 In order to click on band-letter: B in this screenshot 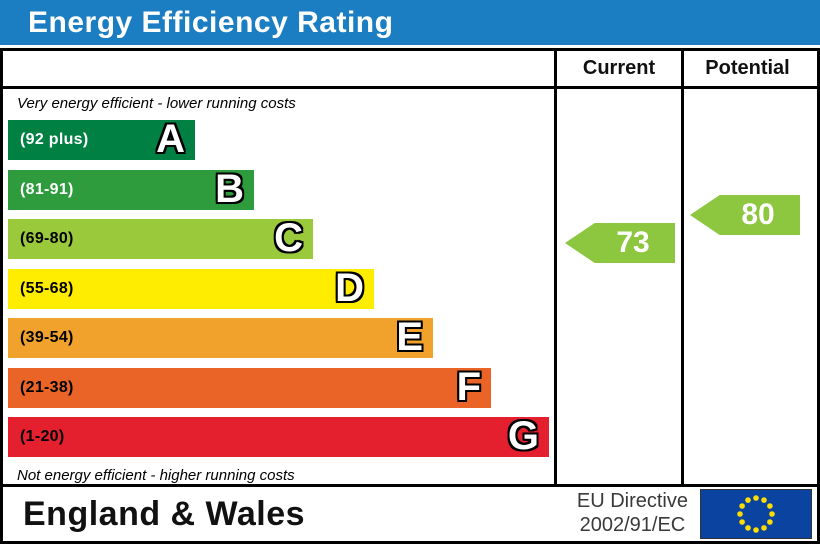, I will do `click(229, 188)`.